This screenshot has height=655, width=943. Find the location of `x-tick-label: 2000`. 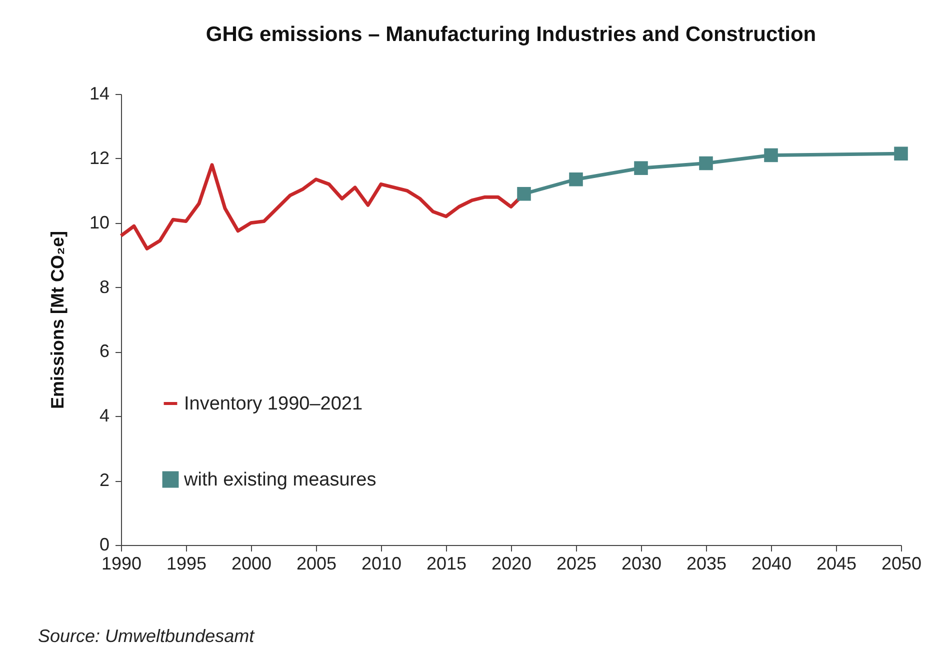

x-tick-label: 2000 is located at coordinates (251, 564).